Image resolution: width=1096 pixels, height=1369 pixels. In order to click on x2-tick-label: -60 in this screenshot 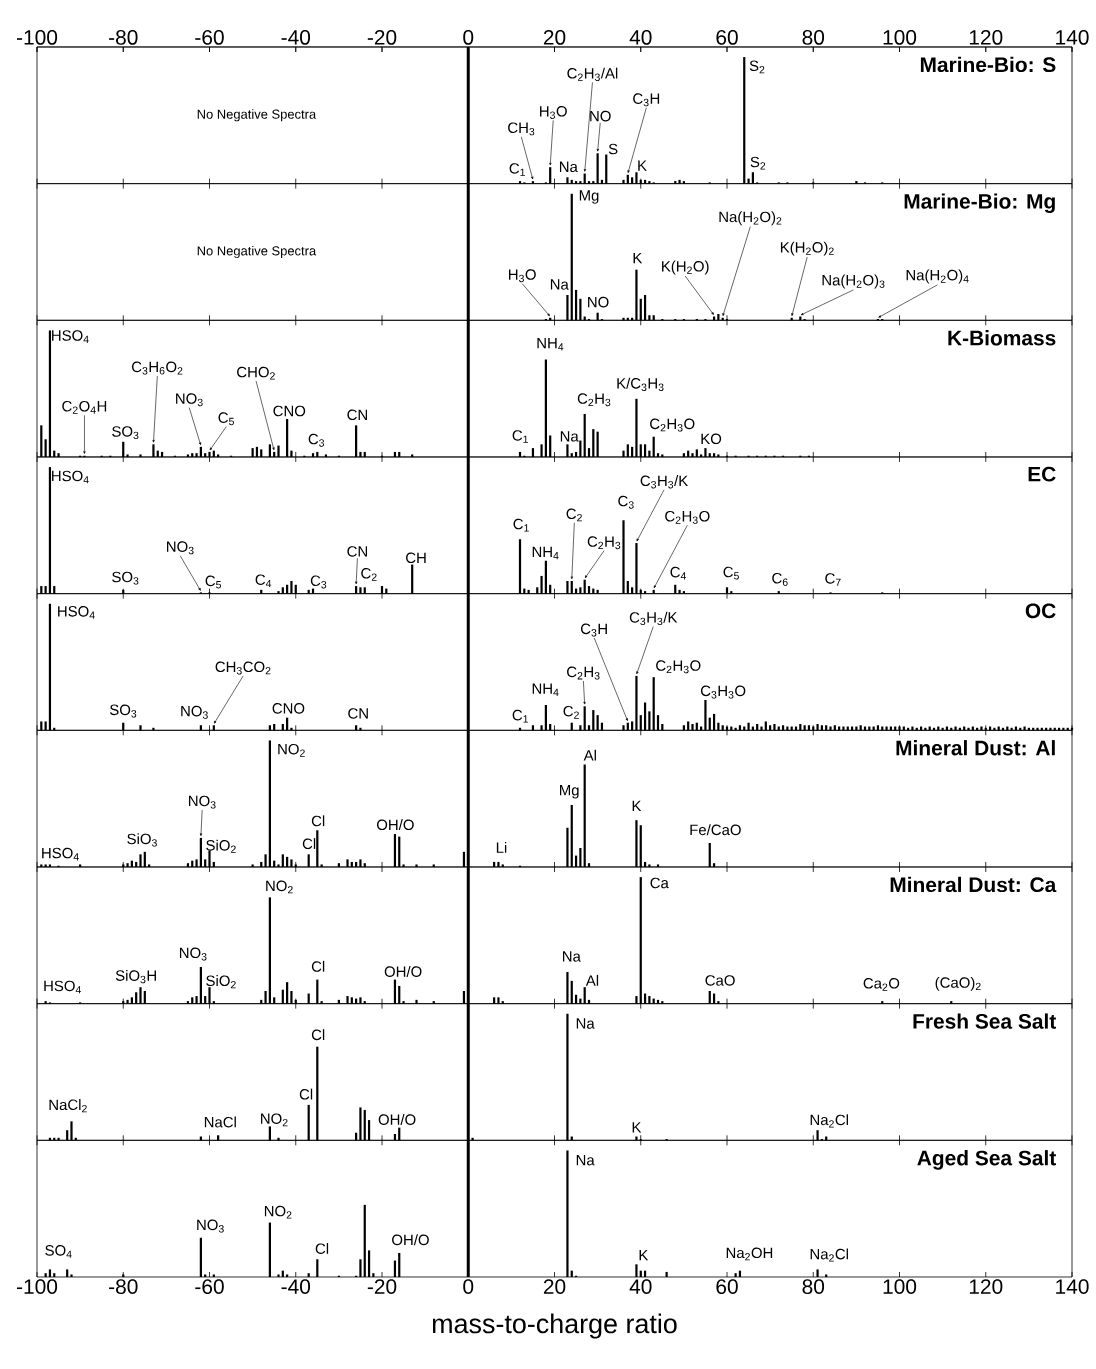, I will do `click(209, 37)`.